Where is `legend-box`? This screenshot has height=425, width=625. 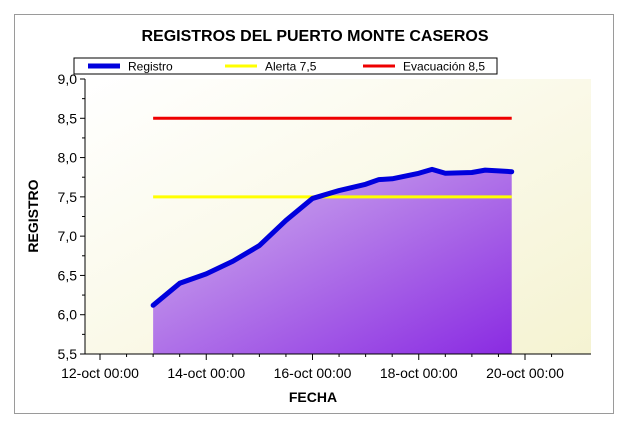
legend-box is located at coordinates (285, 66).